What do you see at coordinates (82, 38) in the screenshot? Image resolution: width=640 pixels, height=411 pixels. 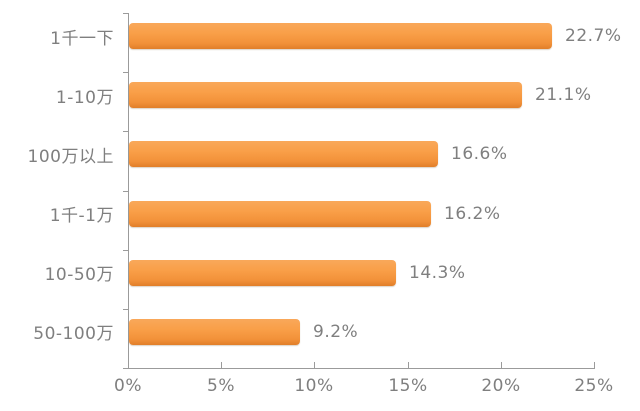 I see `category-label: 1千一下` at bounding box center [82, 38].